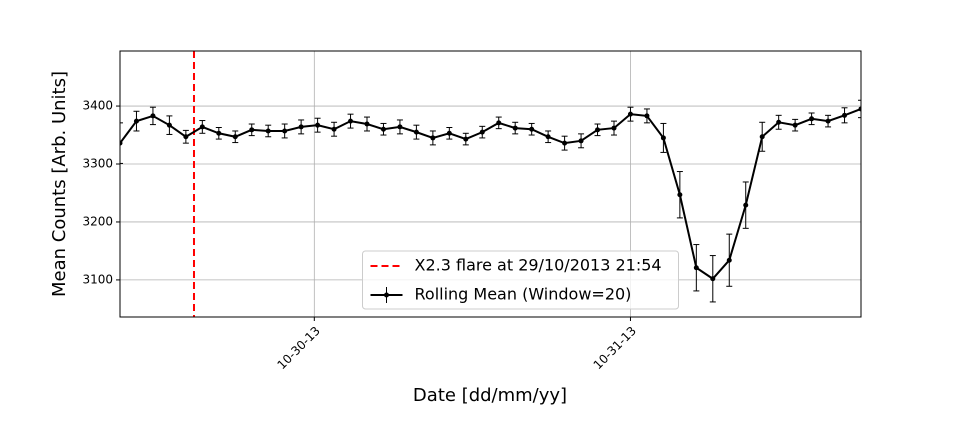  Describe the element at coordinates (523, 294) in the screenshot. I see `legend-label: Rolling Mean (Window=20)` at that location.